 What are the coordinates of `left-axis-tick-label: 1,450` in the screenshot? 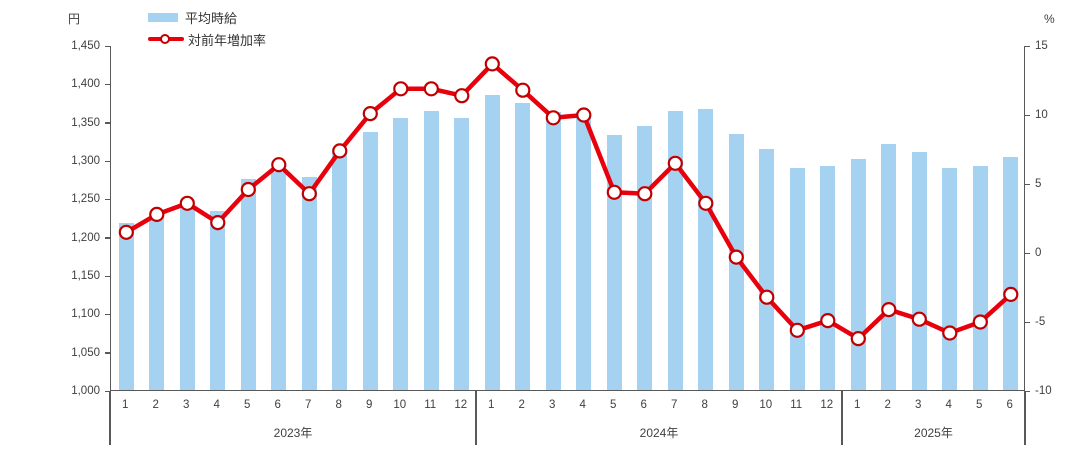 It's located at (85, 46).